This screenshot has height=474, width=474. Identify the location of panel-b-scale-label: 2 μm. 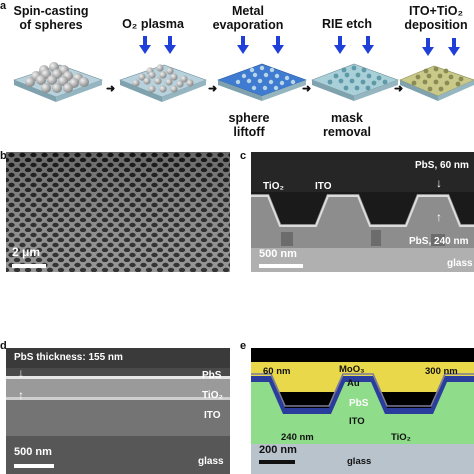
(26, 252).